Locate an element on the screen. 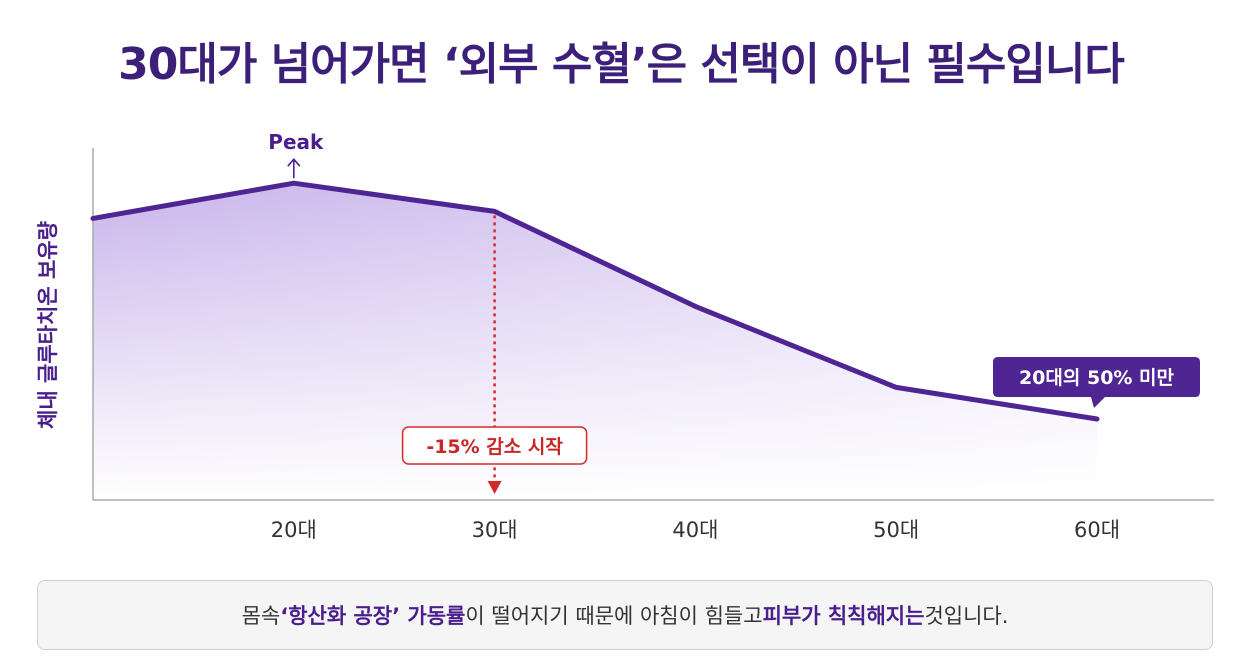  end-callout-label: 20대의 50% 미만 is located at coordinates (1097, 378).